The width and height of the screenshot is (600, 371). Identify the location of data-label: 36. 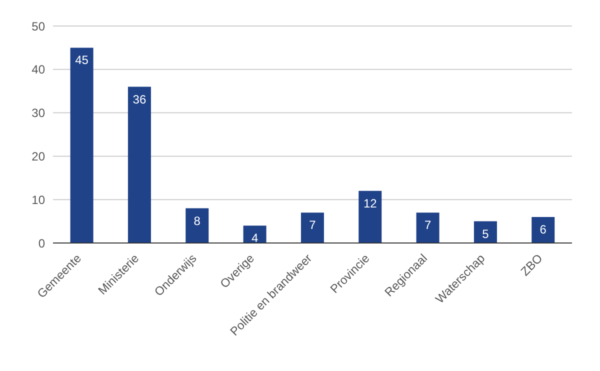
(139, 99).